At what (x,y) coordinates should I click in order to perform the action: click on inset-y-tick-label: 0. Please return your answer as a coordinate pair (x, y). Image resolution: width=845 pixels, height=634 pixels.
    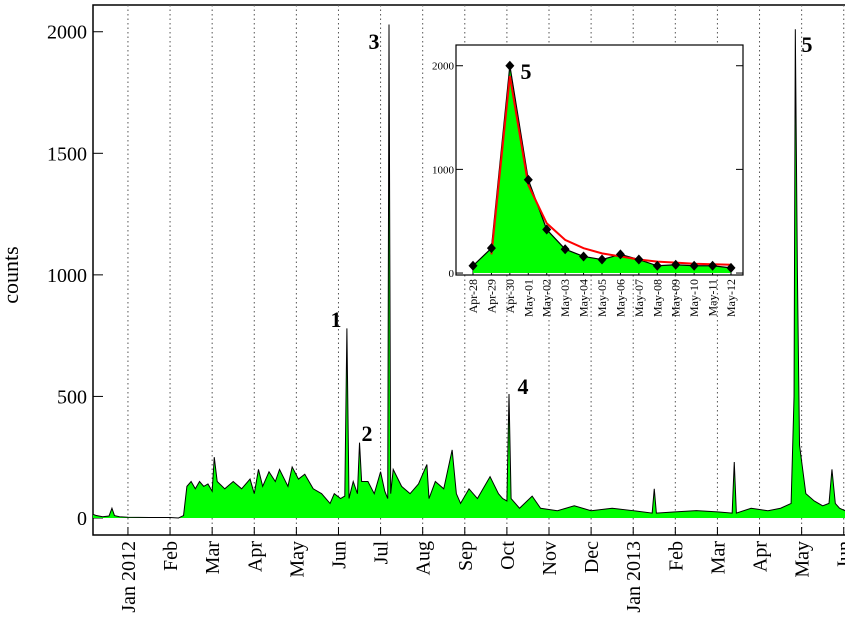
    Looking at the image, I should click on (452, 274).